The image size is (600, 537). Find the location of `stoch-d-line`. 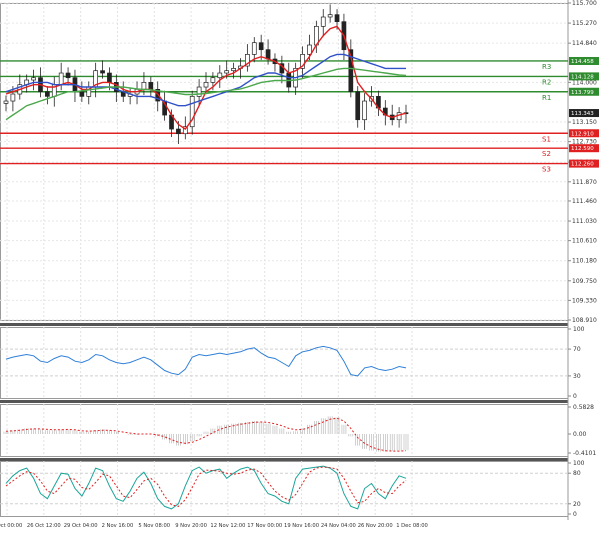

stoch-d-line is located at coordinates (206, 486).